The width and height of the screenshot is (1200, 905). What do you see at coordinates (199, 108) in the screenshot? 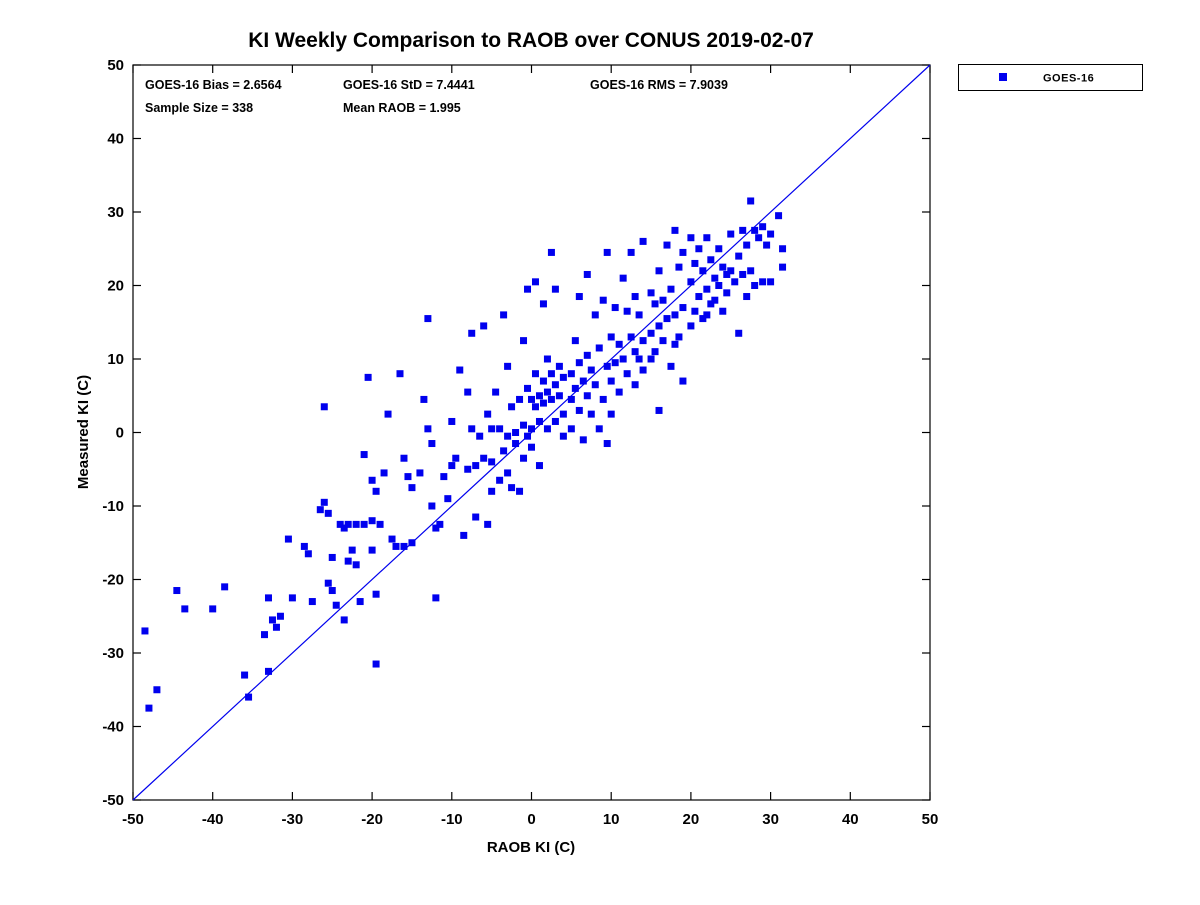
I see `annotation-sample-size: Sample Size = 338` at bounding box center [199, 108].